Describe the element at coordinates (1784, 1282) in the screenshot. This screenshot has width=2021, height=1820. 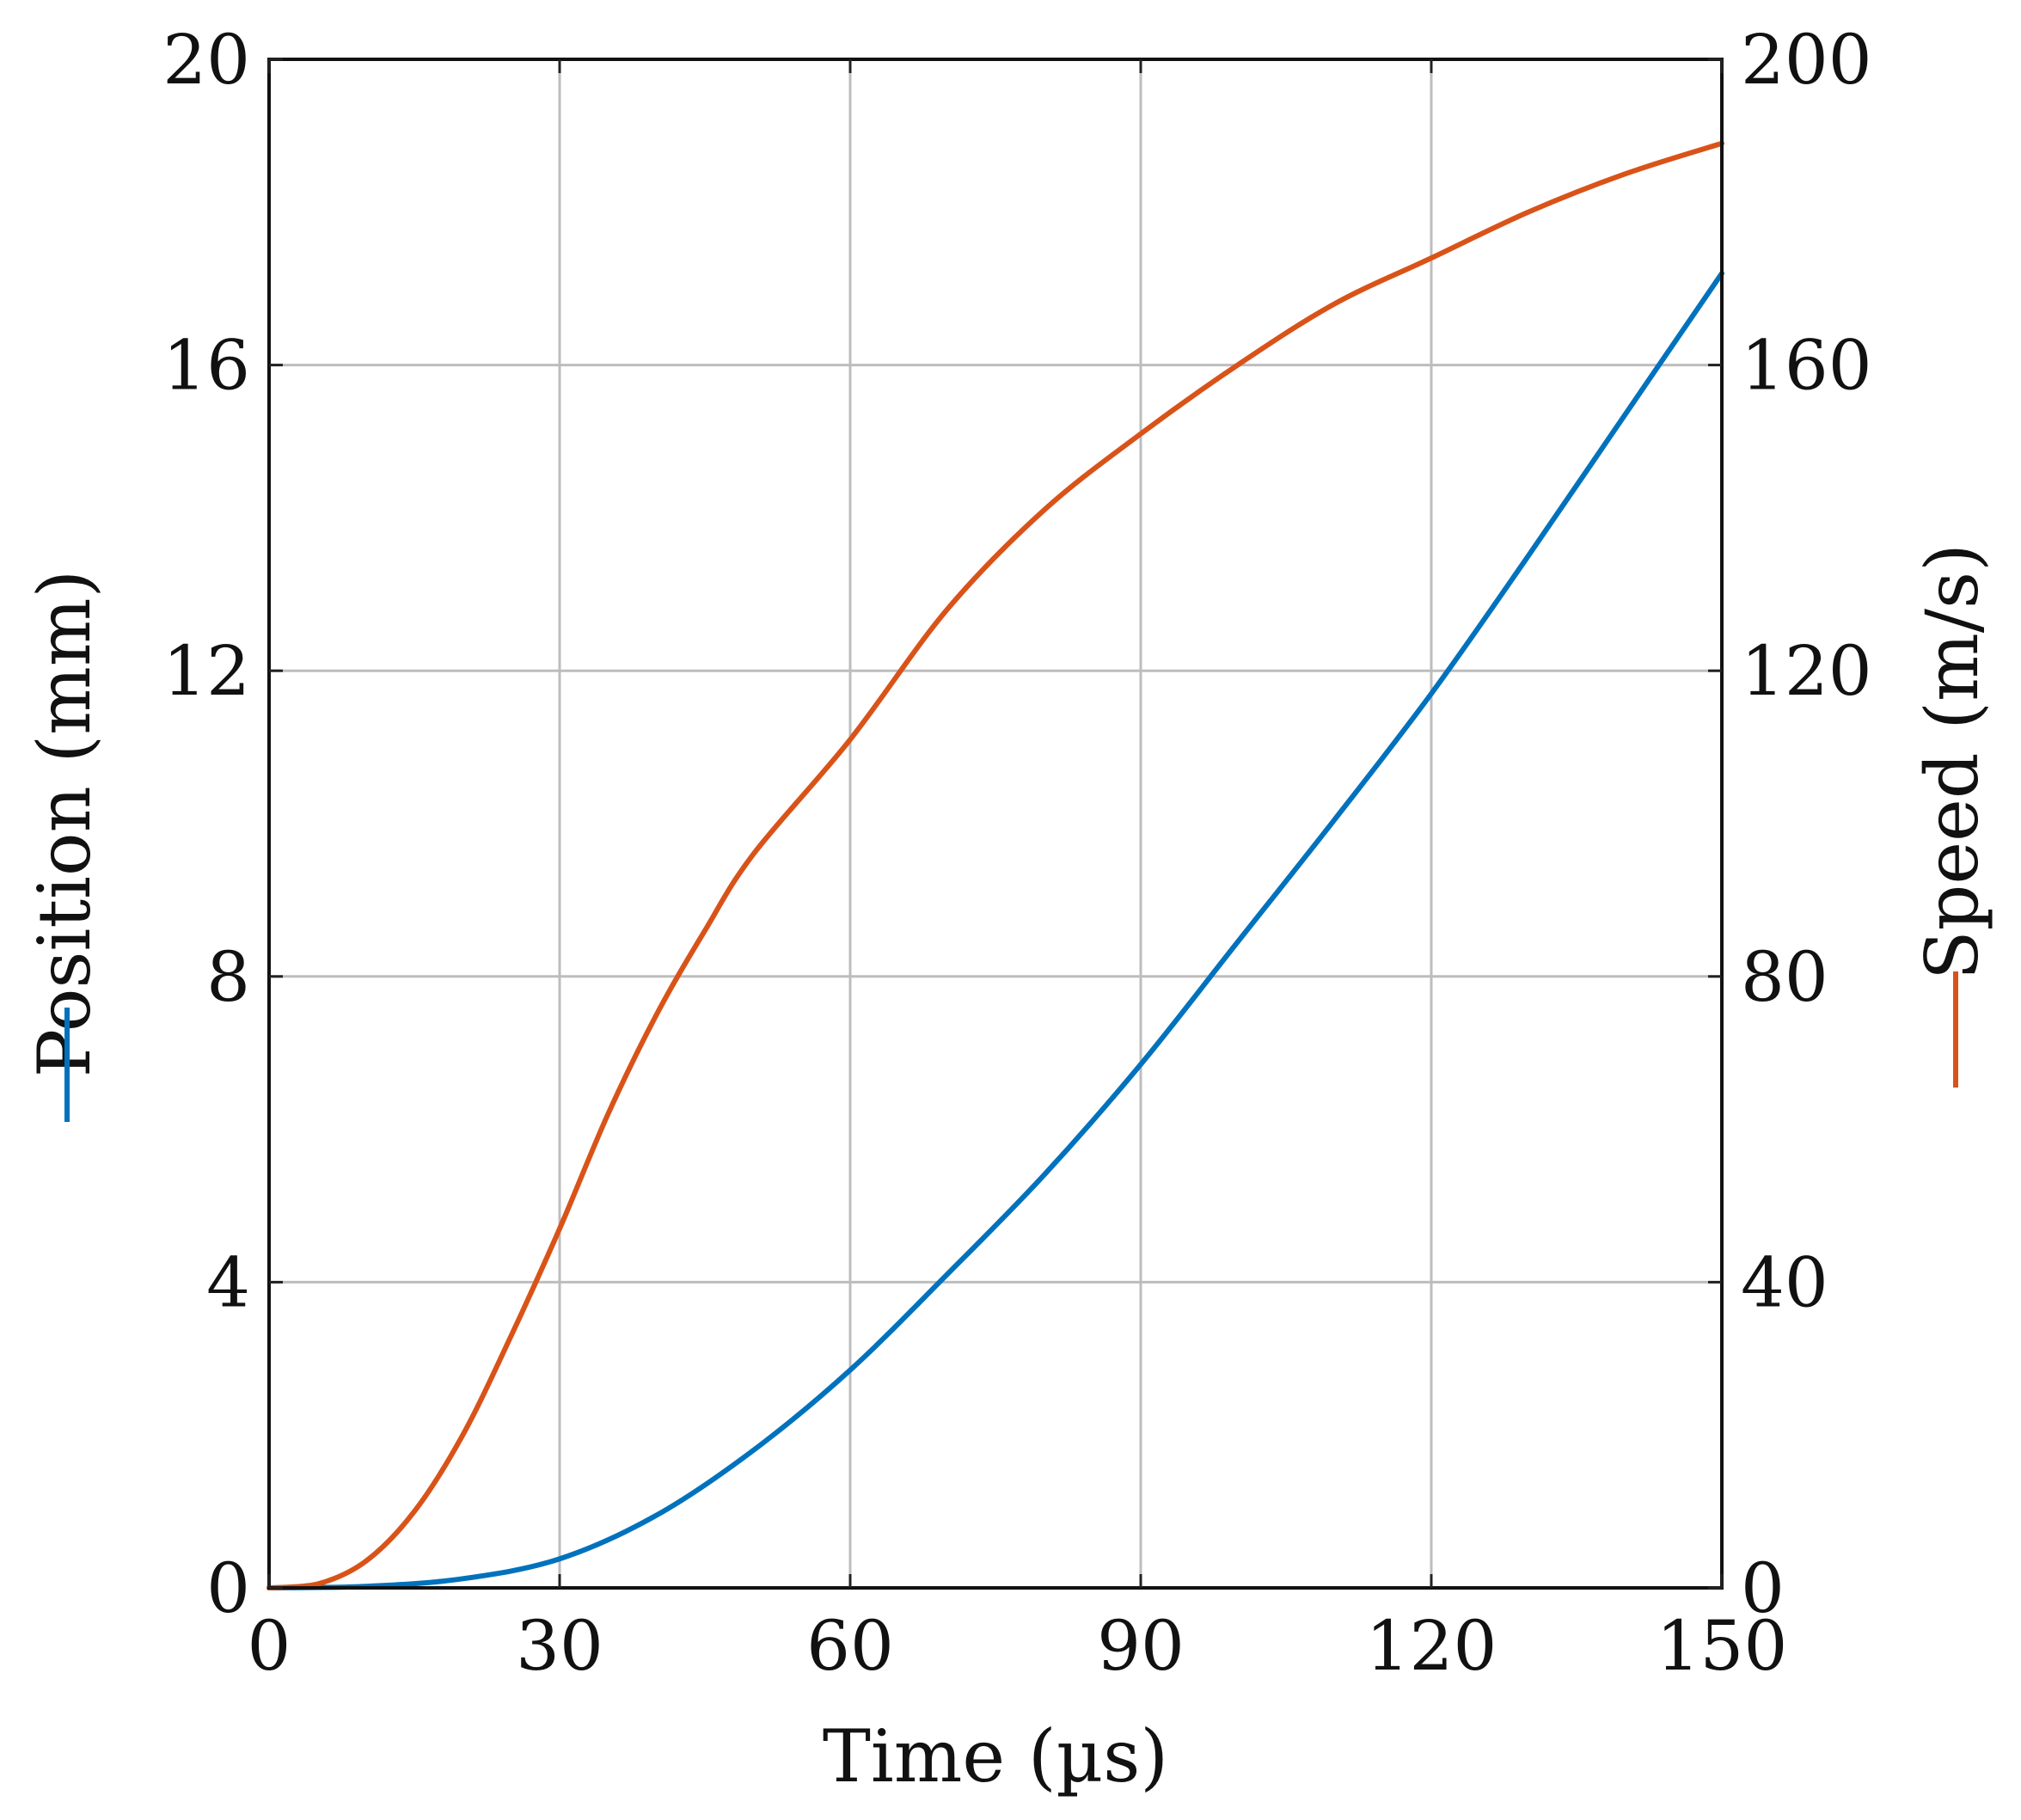
I see `y-right-tick-label: 40` at that location.